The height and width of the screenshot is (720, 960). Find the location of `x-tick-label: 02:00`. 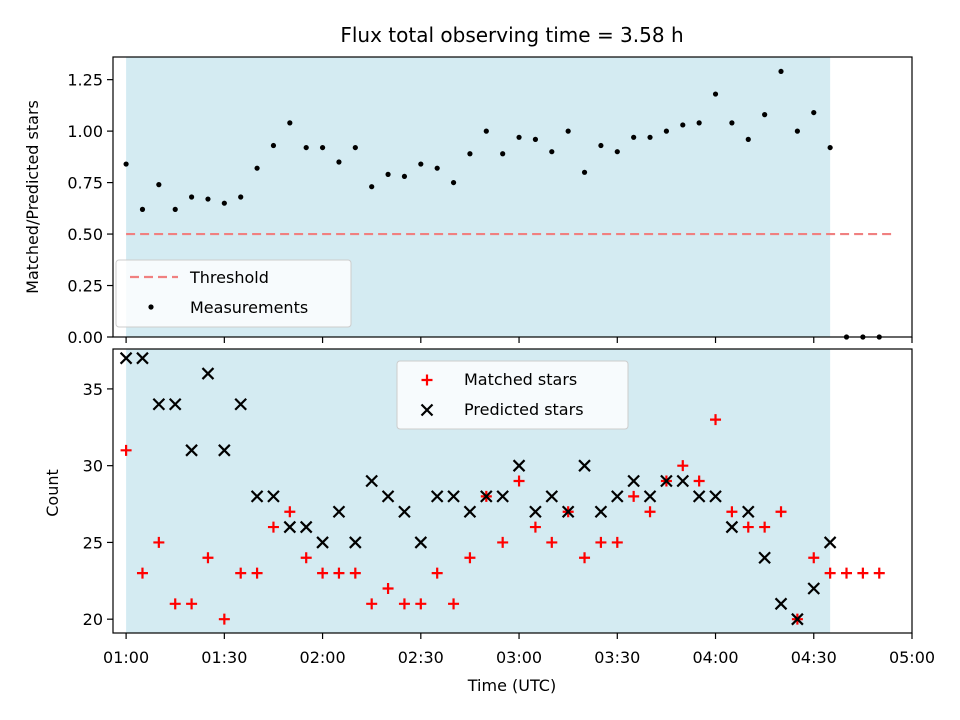

x-tick-label: 02:00 is located at coordinates (323, 657).